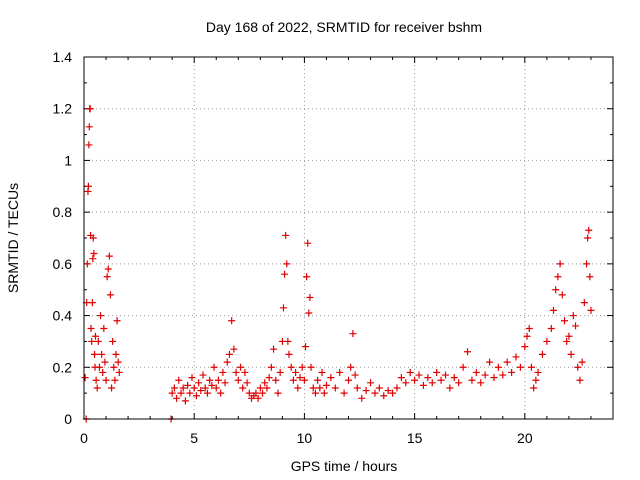 This screenshot has width=640, height=480. Describe the element at coordinates (68, 419) in the screenshot. I see `y-tick-label: 0` at that location.